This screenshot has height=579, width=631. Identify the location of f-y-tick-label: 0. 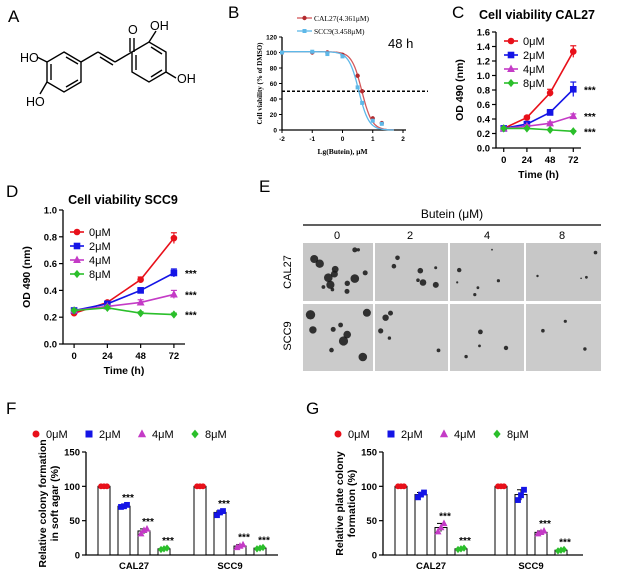
(77, 556).